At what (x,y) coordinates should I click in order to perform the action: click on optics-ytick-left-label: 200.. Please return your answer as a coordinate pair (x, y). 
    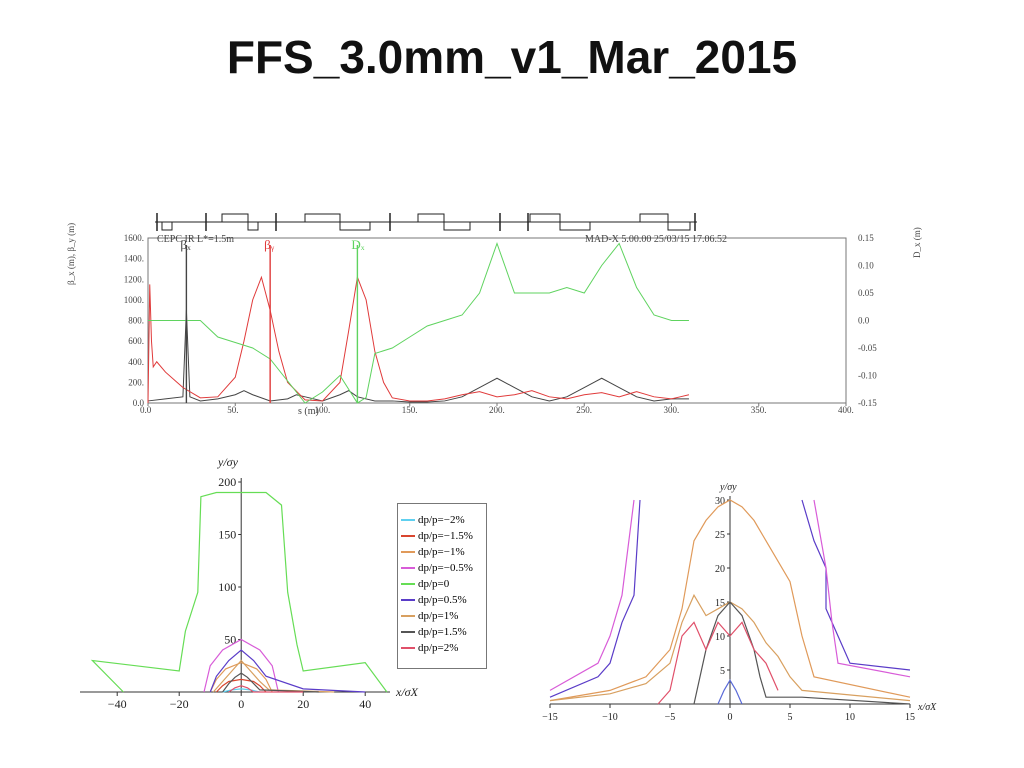
    Looking at the image, I should click on (136, 382).